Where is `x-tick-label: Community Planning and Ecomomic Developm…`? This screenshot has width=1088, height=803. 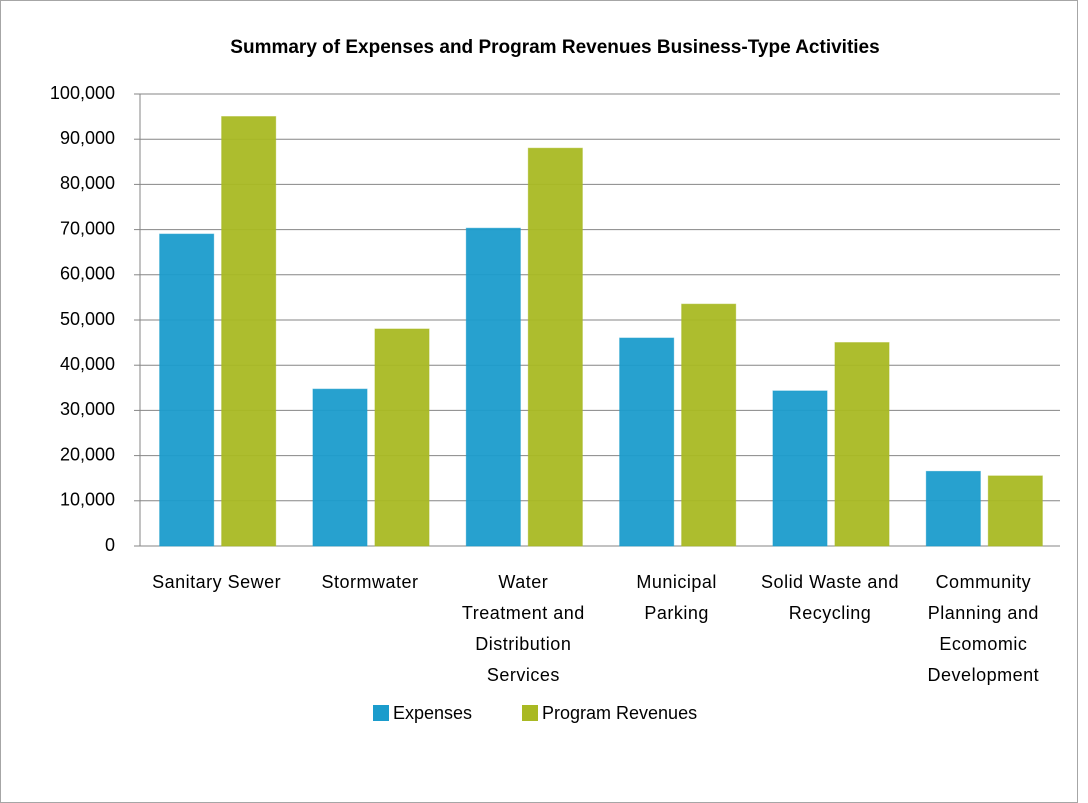 x-tick-label: Community Planning and Ecomomic Developm… is located at coordinates (983, 628).